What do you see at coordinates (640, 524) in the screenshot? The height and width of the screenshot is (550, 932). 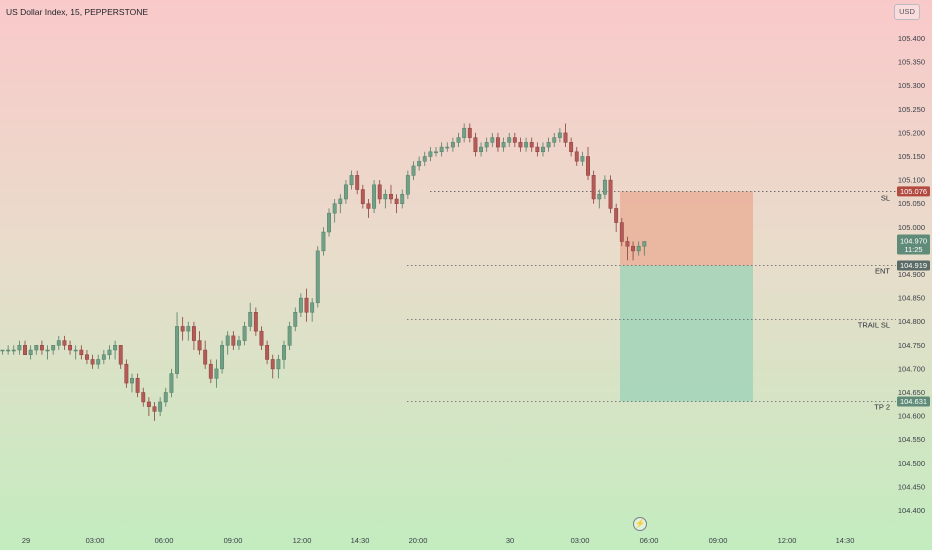 I see `lightning-icon: ⚡` at bounding box center [640, 524].